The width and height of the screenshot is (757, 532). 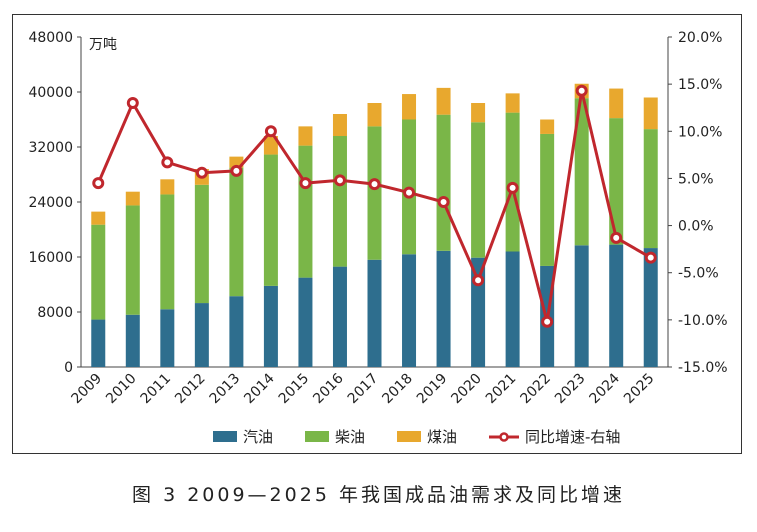 What do you see at coordinates (50, 38) in the screenshot?
I see `left-axis-tick-label: 48000` at bounding box center [50, 38].